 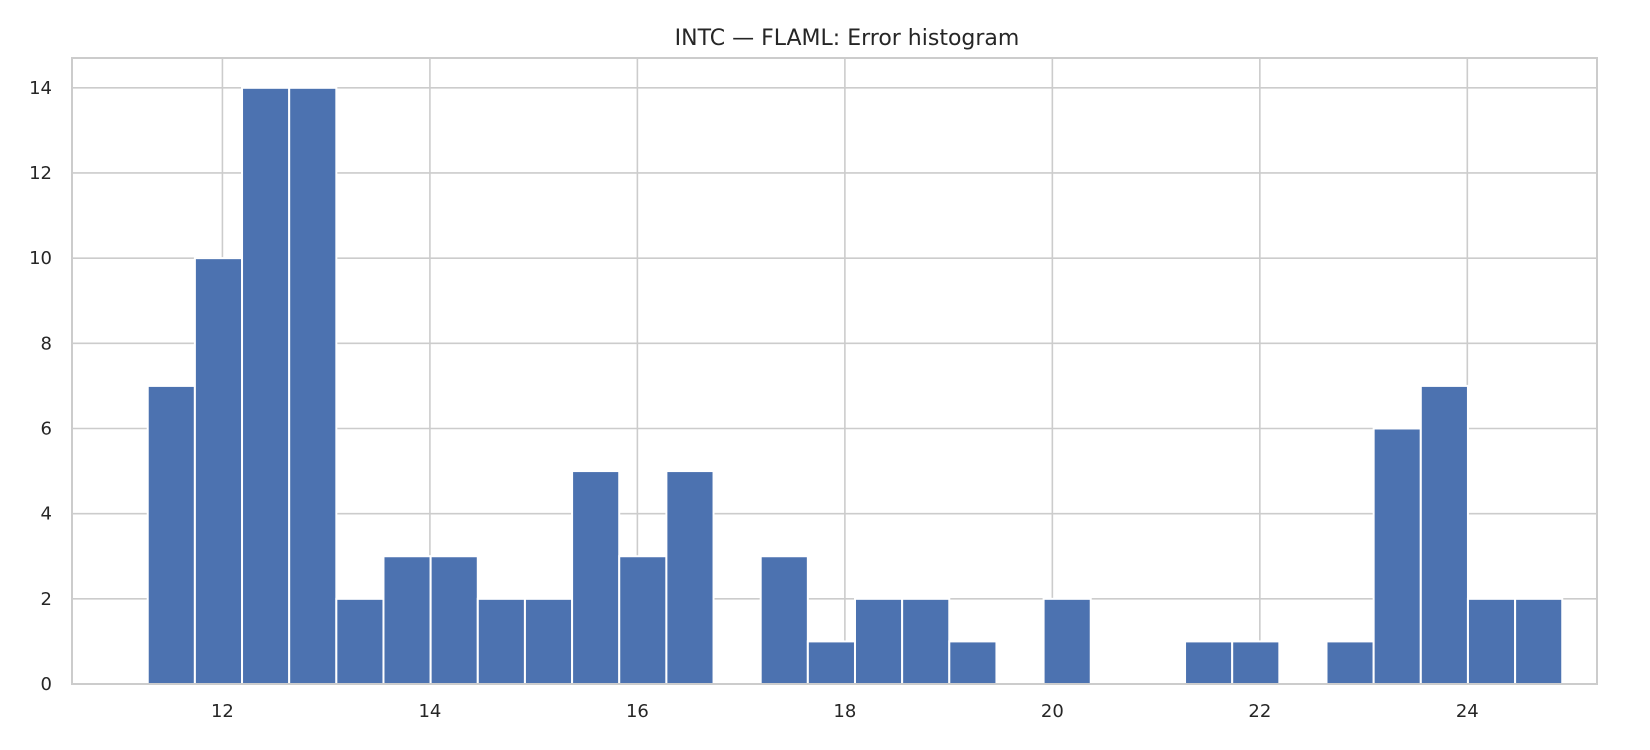 I want to click on y-tick-label-5: 10, so click(x=40, y=258).